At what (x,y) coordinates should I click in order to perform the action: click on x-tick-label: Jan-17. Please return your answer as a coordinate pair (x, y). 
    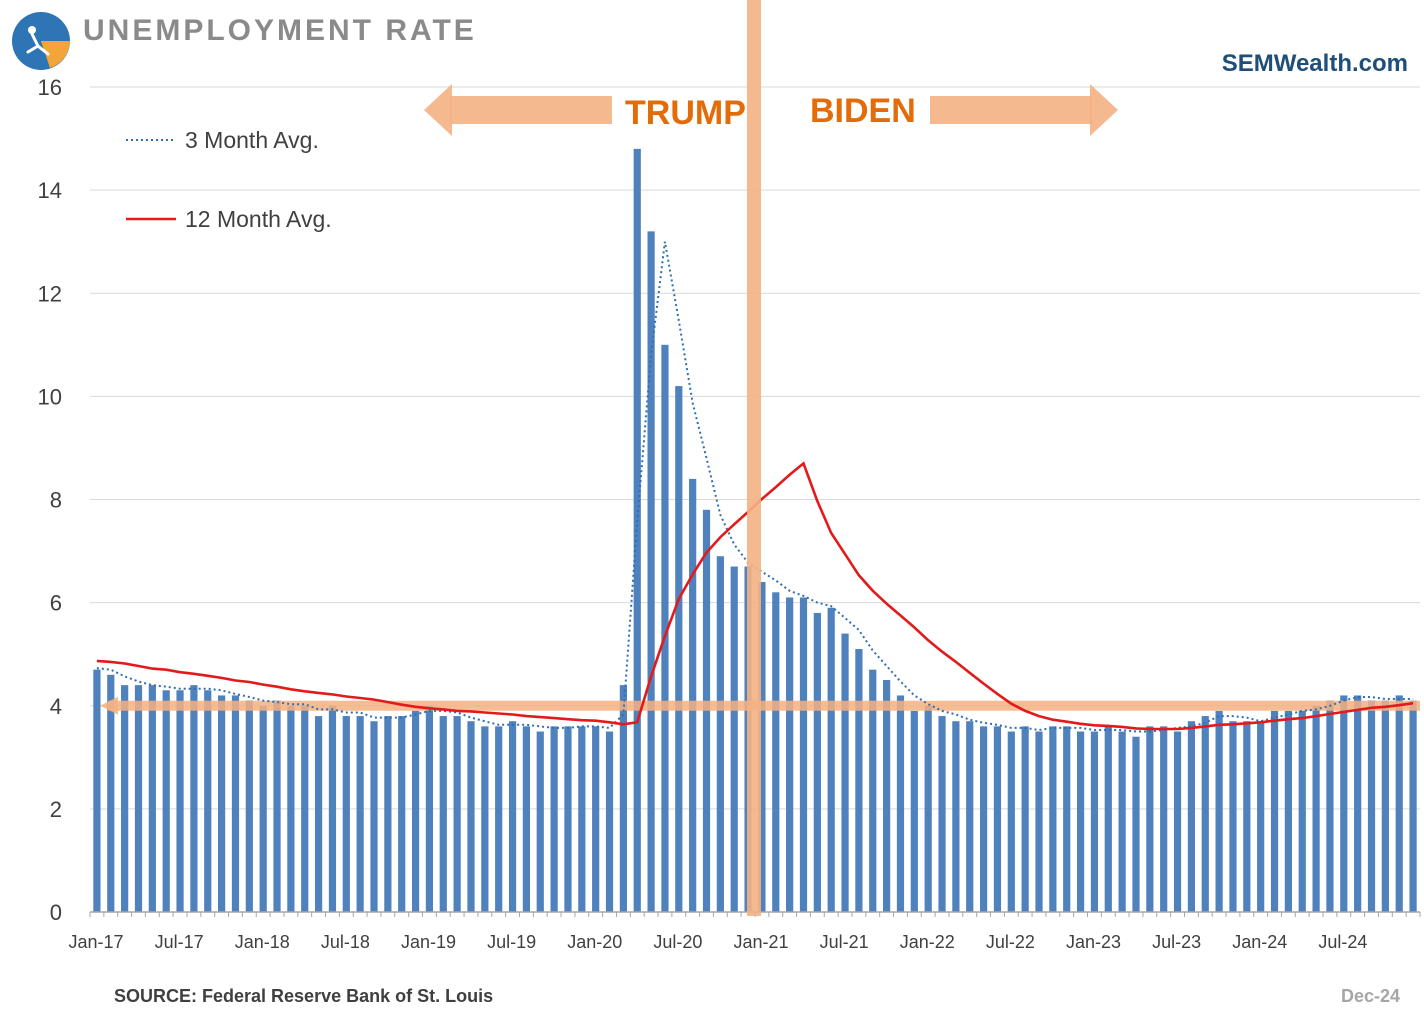
    Looking at the image, I should click on (95, 942).